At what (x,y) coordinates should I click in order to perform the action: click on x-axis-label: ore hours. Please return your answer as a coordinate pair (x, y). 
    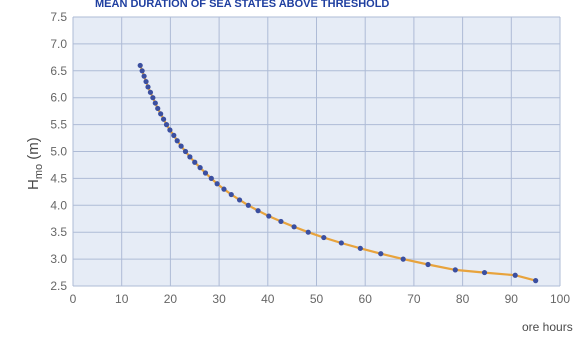
    Looking at the image, I should click on (547, 327).